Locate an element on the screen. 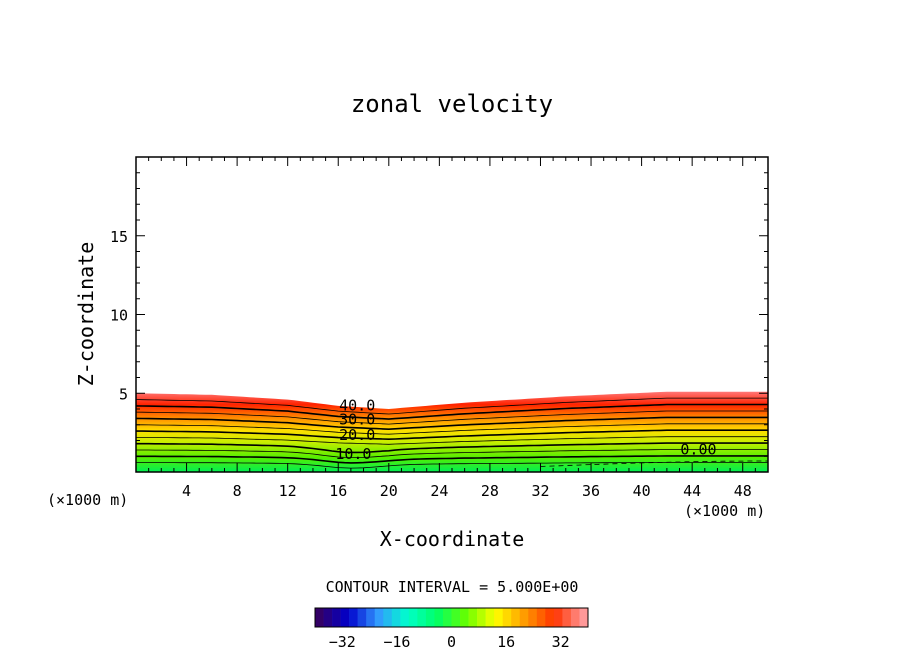 This screenshot has height=654, width=904. x-tick-label: 48 is located at coordinates (743, 491).